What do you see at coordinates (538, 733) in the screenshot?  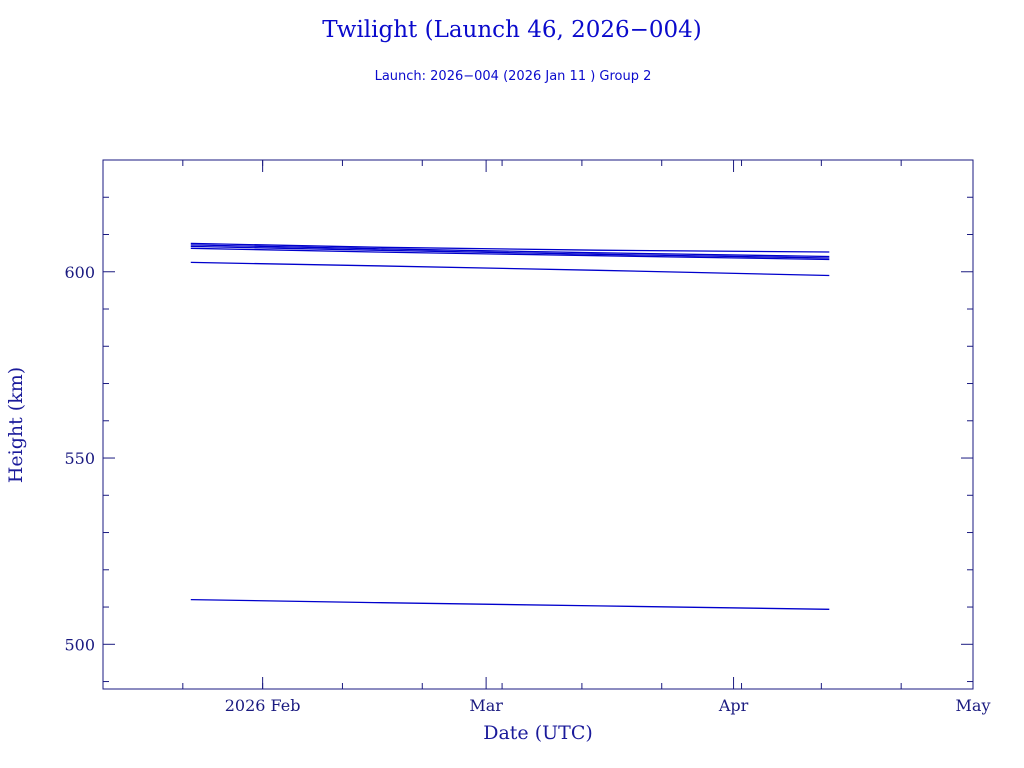 I see `x-axis-label: Date (UTC)` at bounding box center [538, 733].